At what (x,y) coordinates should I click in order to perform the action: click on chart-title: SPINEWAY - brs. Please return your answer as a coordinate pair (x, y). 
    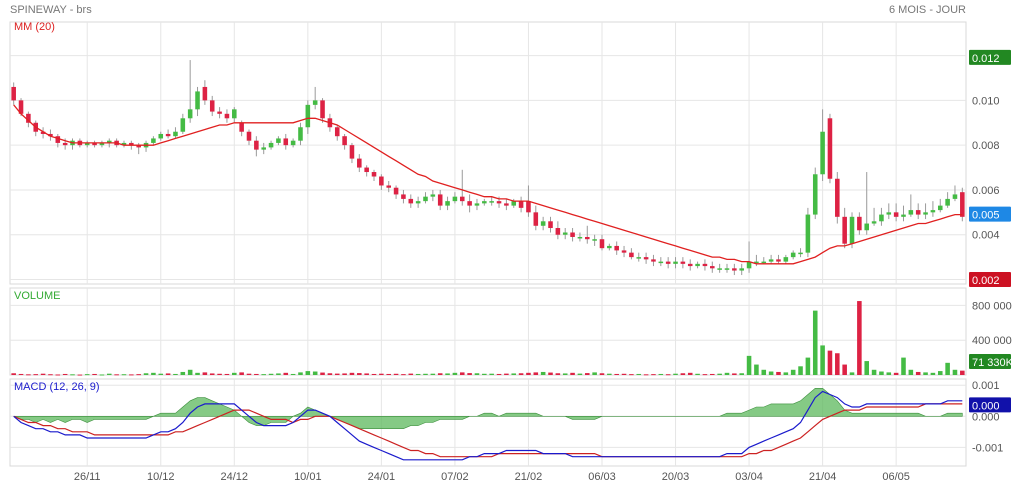
    Looking at the image, I should click on (51, 10).